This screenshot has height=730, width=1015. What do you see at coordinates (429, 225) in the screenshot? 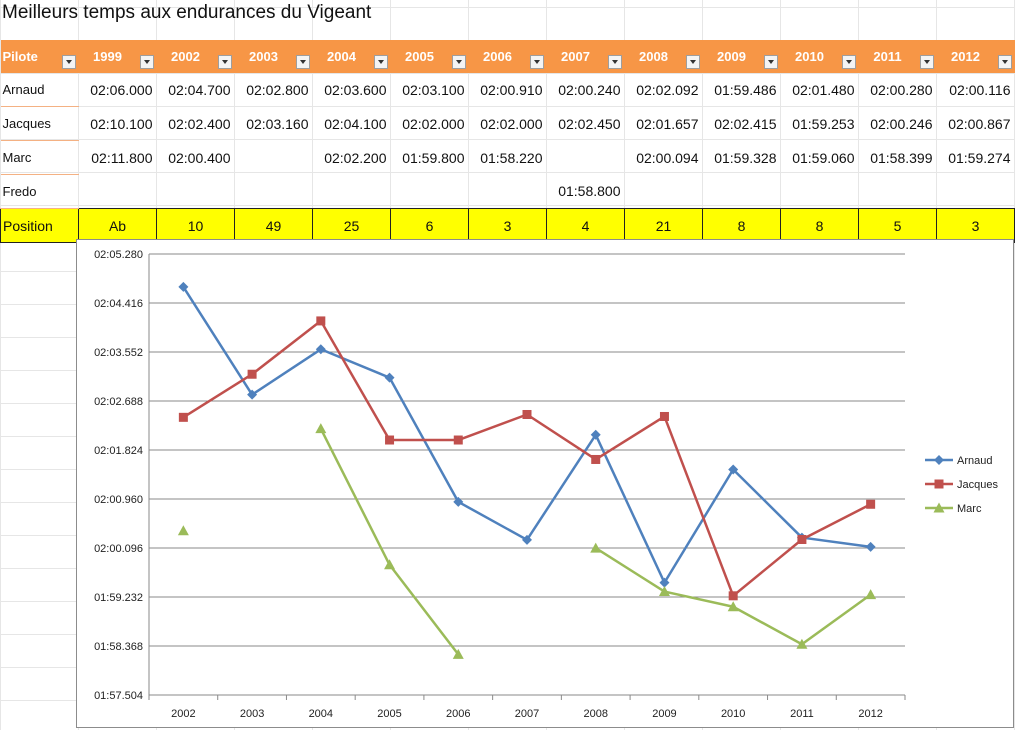
I see `position-cell: 6` at bounding box center [429, 225].